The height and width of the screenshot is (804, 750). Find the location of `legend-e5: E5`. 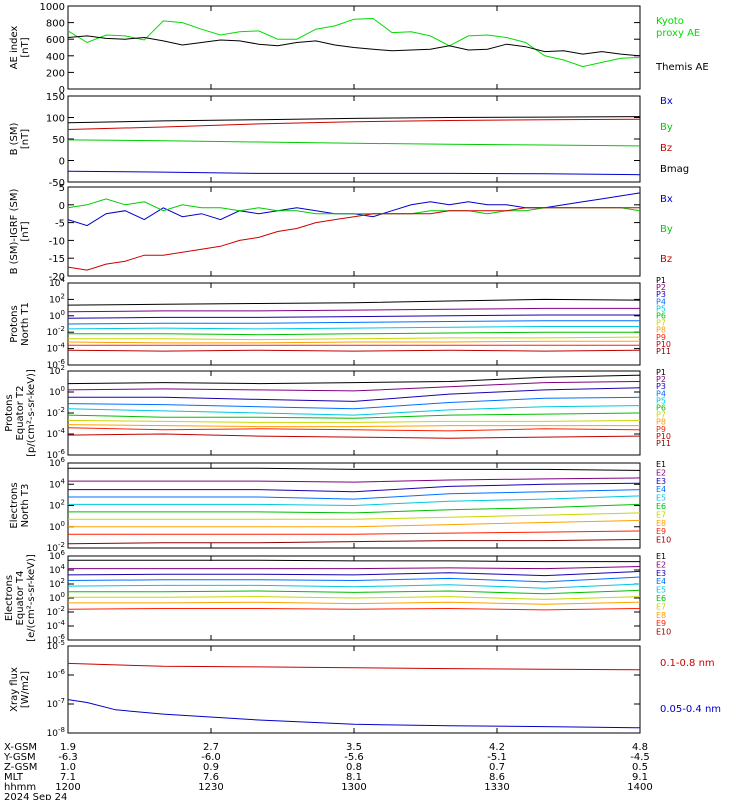

legend-e5: E5 is located at coordinates (661, 590).